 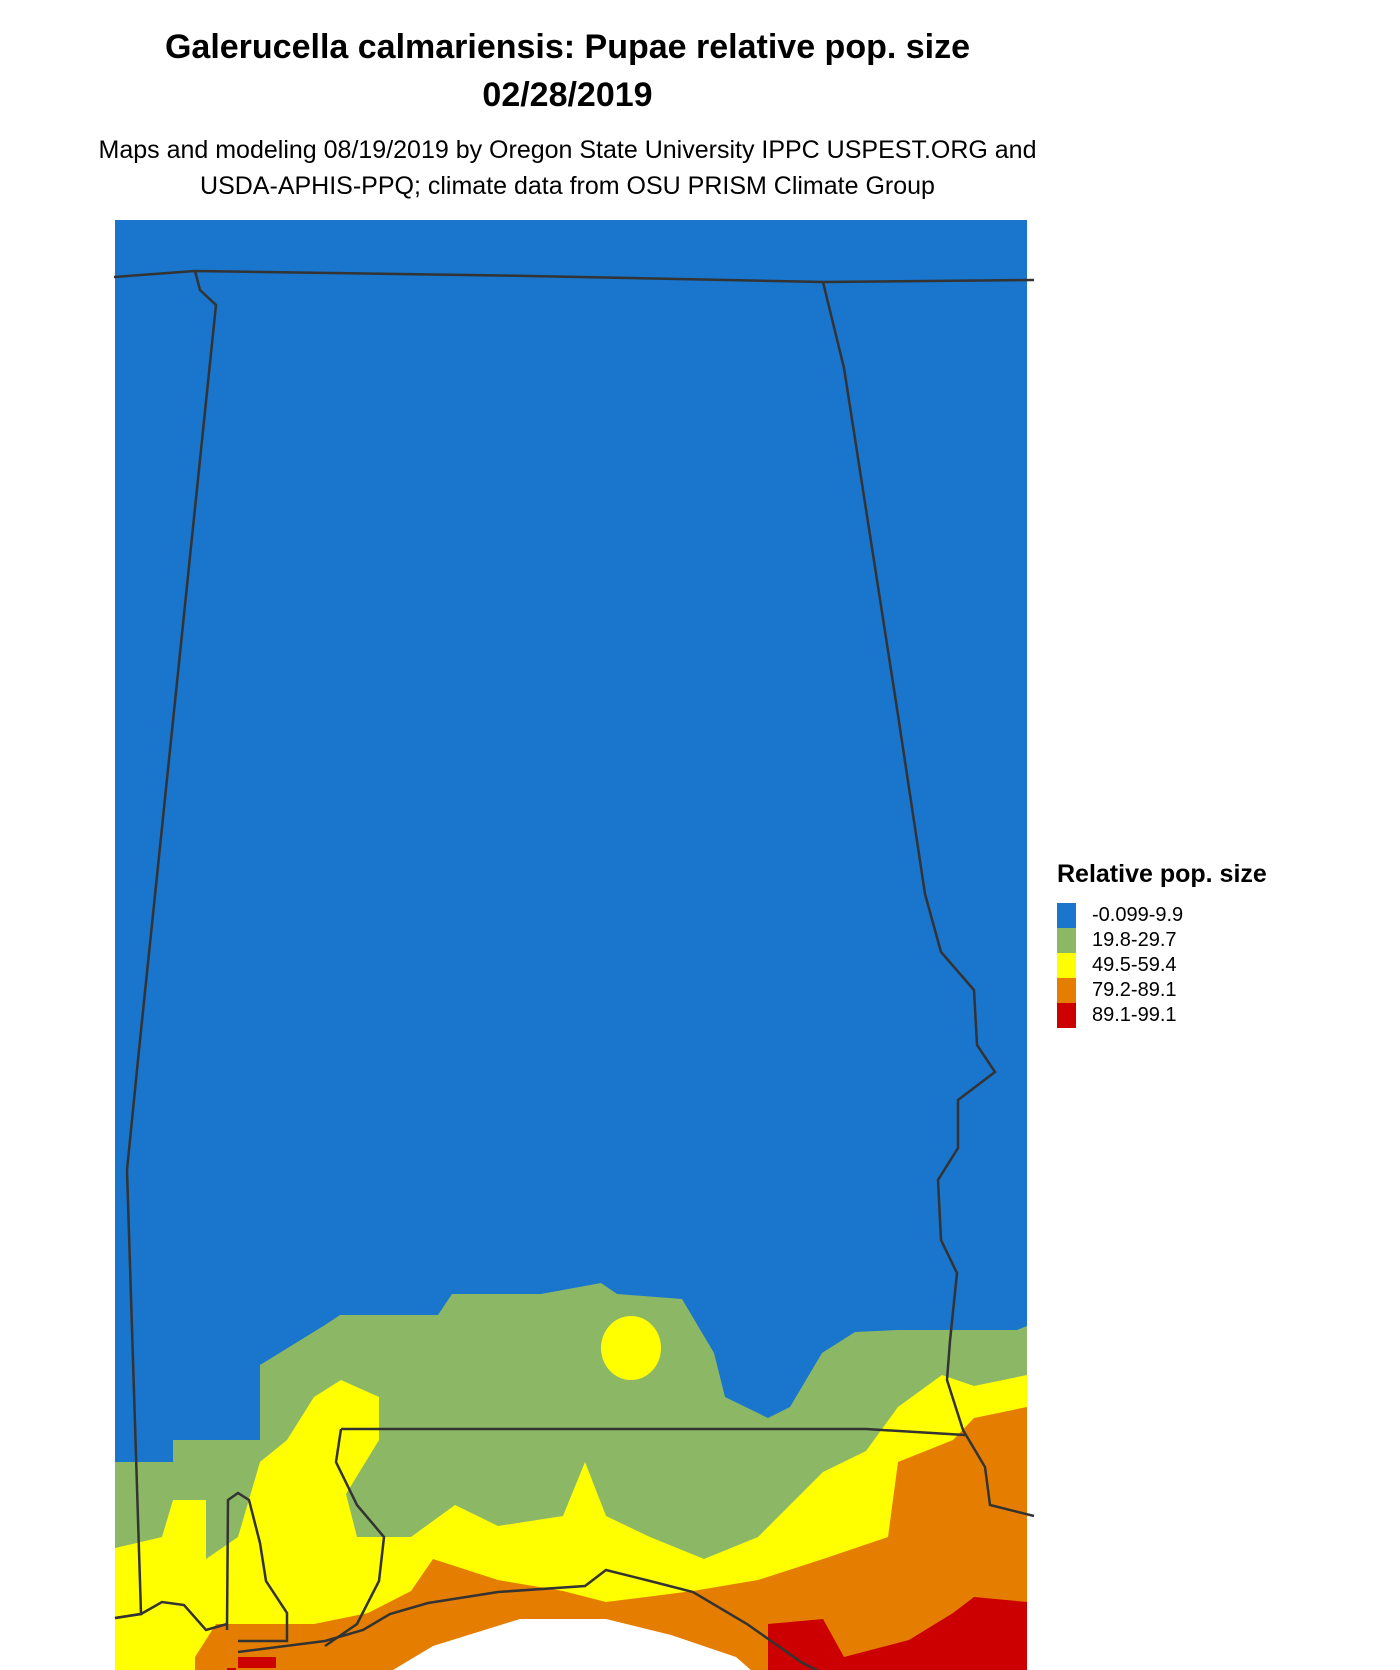 I want to click on legend-title: Relative pop. size, so click(x=1162, y=874).